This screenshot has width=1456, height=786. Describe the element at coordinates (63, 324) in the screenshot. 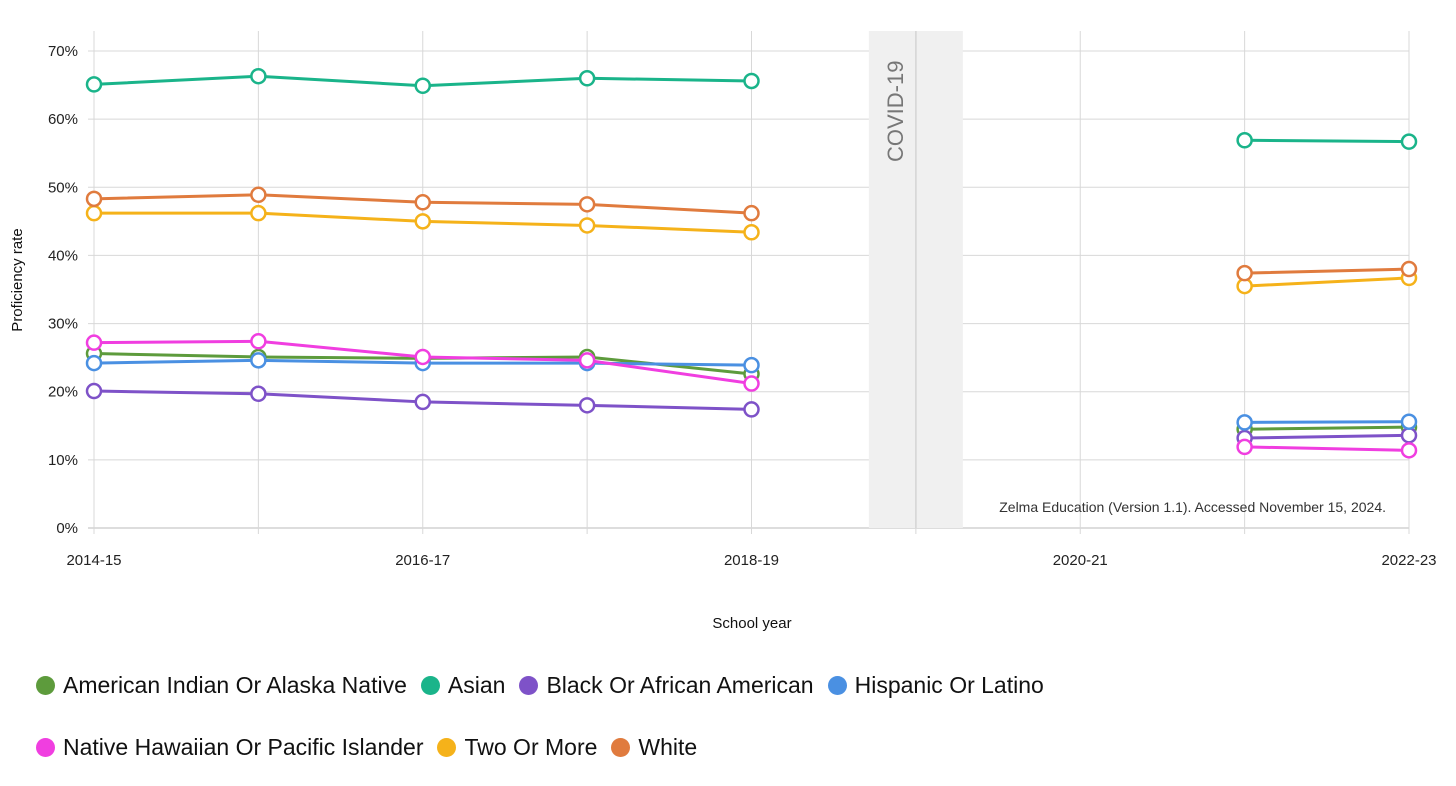

I see `y-tick-label: 30%` at that location.